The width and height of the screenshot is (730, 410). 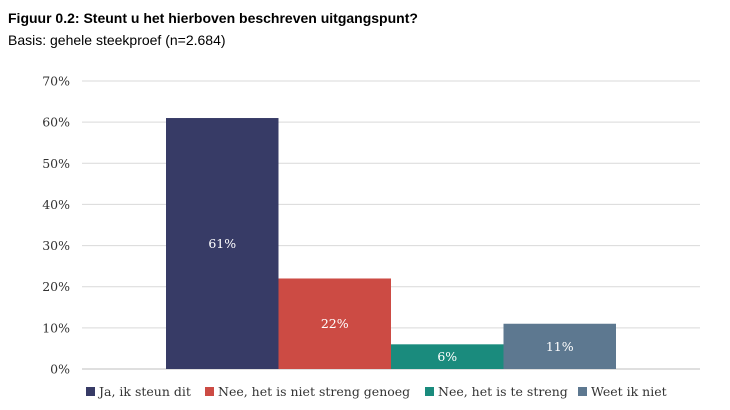 I want to click on y-tick-label: 70%, so click(x=56, y=81).